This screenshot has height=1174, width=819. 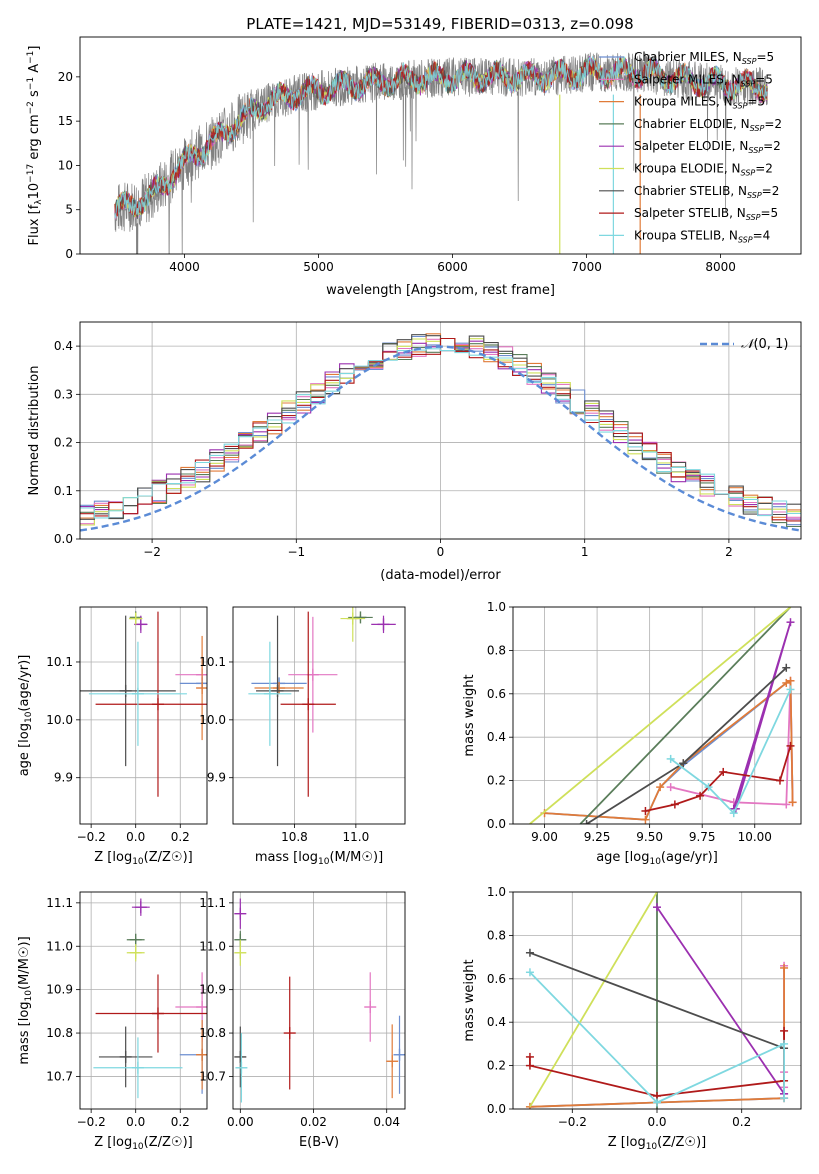 I want to click on y-axis-label-sub: 10, so click(x=29, y=996).